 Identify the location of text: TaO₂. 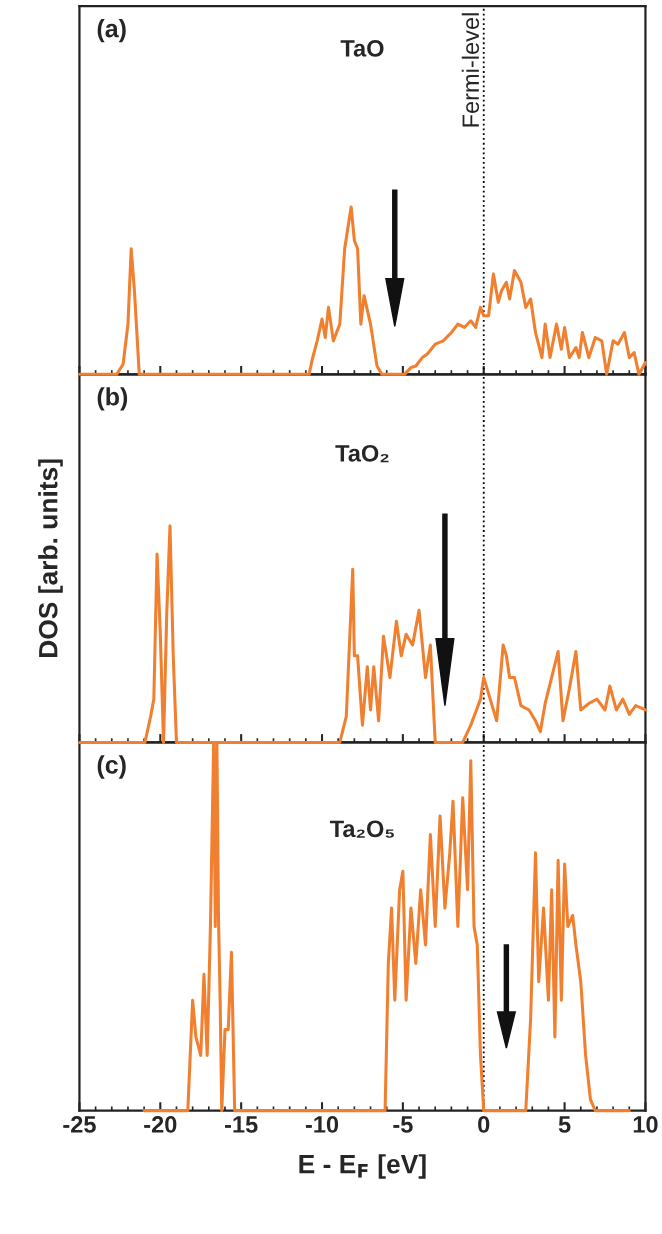
(362, 453).